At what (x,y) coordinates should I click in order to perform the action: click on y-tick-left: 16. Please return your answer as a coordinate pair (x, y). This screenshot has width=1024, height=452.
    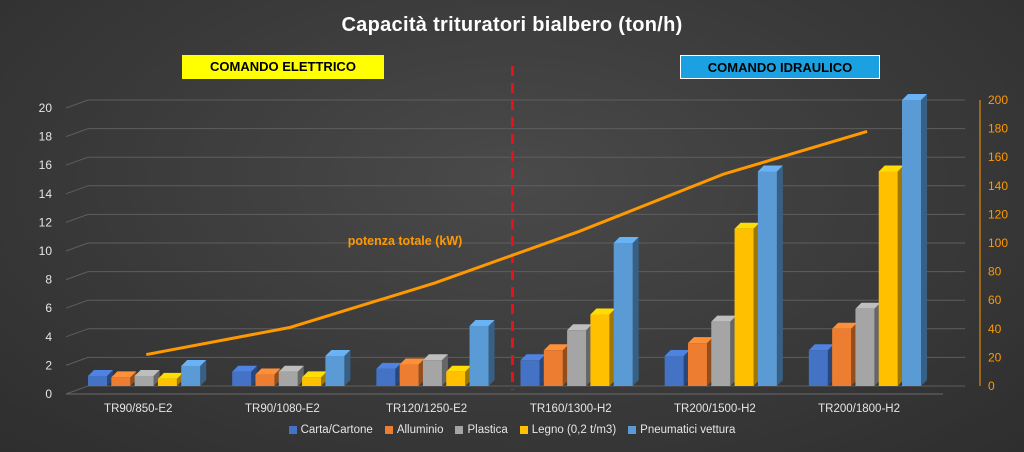
    Looking at the image, I should click on (46, 165).